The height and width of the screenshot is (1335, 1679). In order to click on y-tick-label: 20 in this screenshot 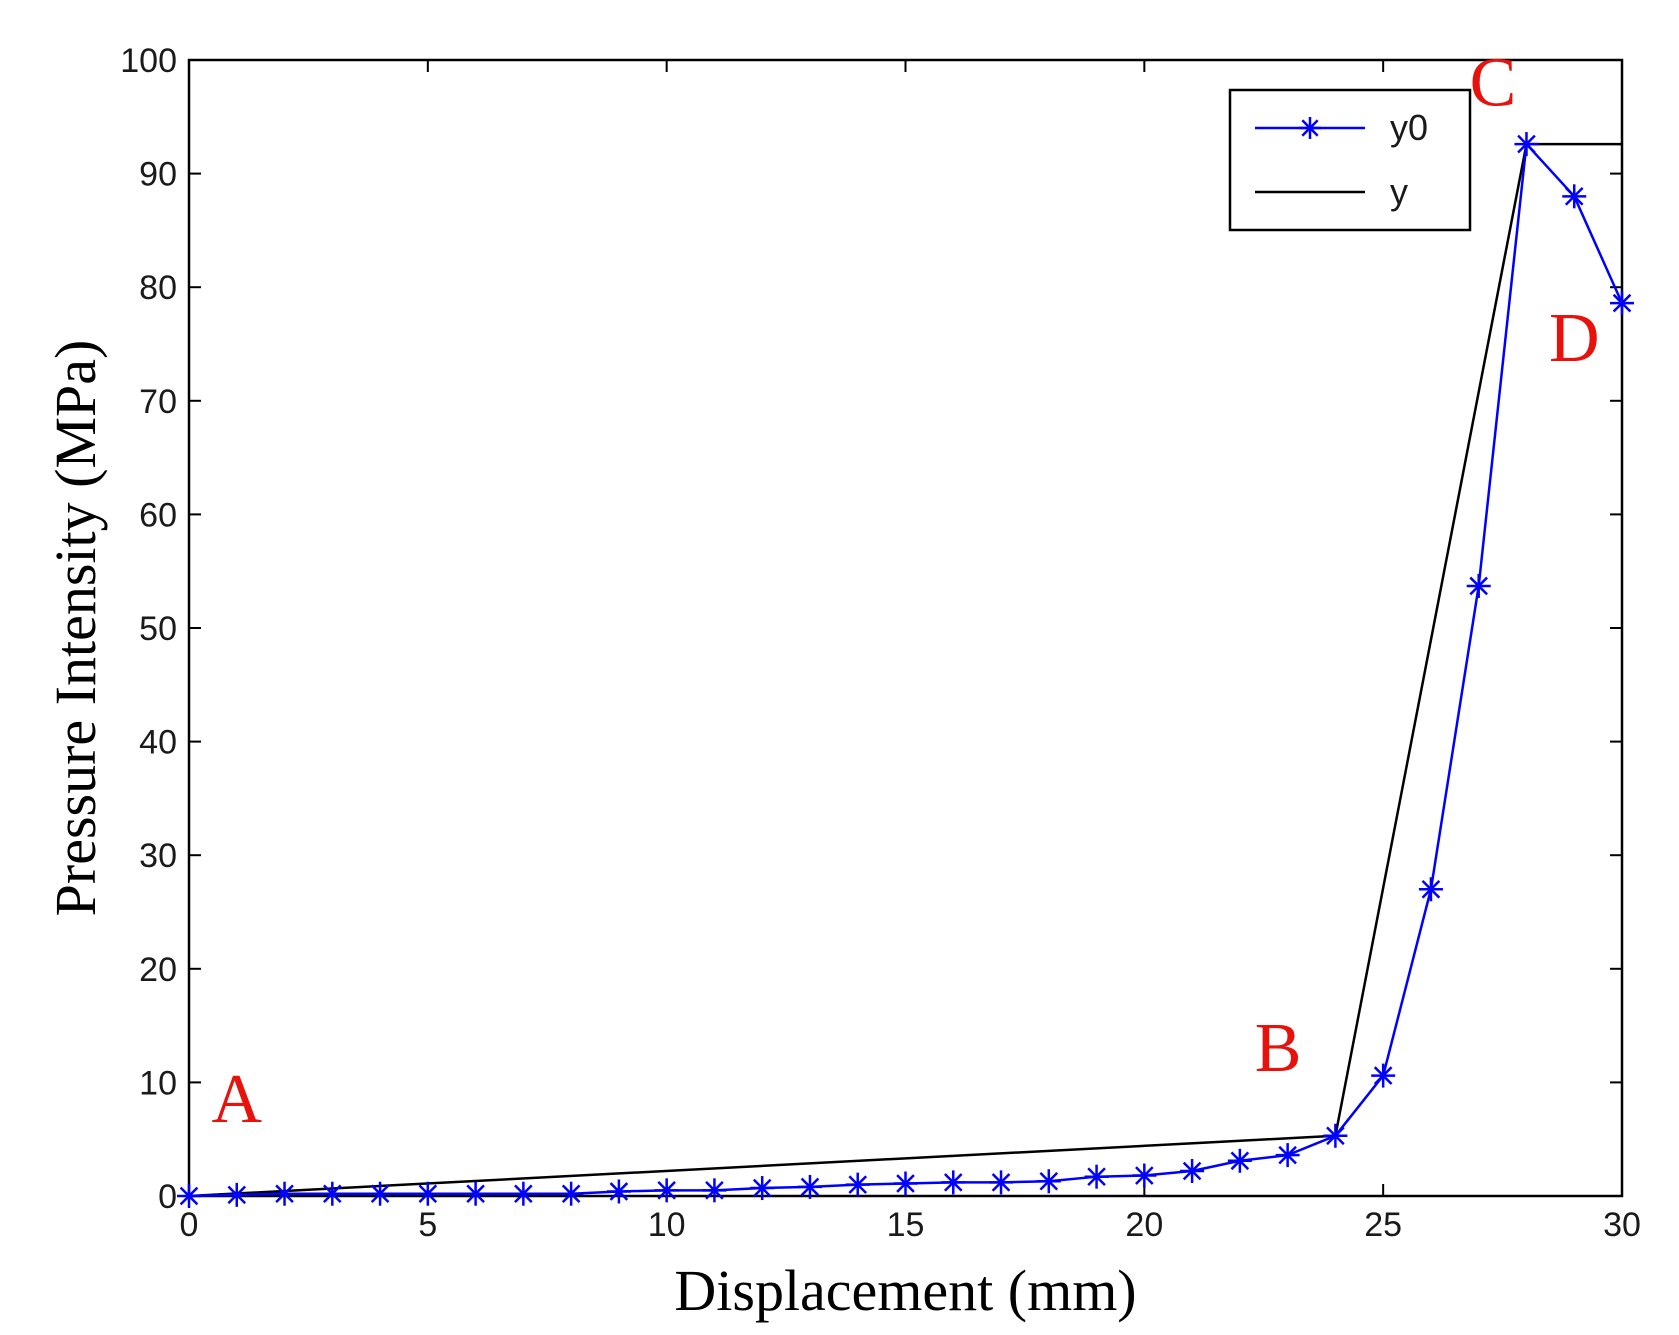, I will do `click(158, 970)`.